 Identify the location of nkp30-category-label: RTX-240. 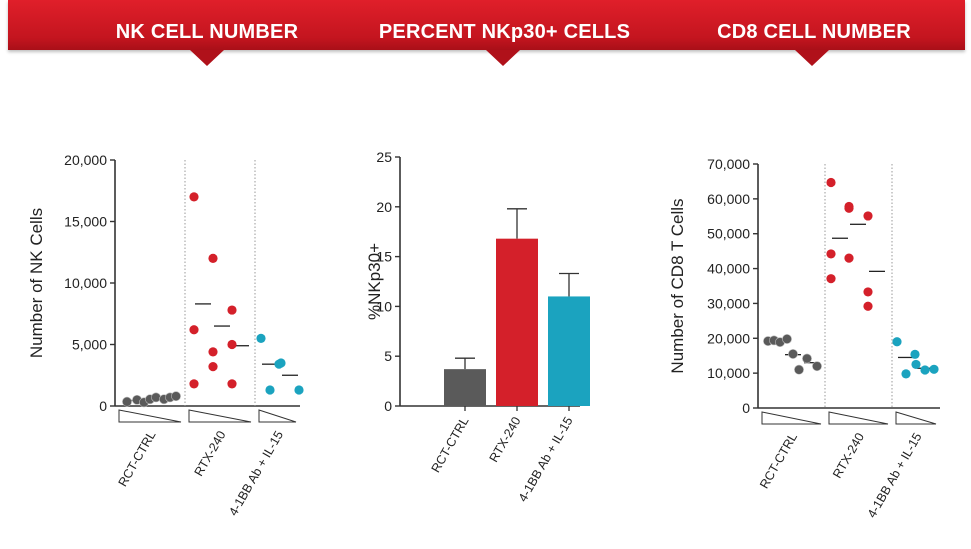
(505, 439).